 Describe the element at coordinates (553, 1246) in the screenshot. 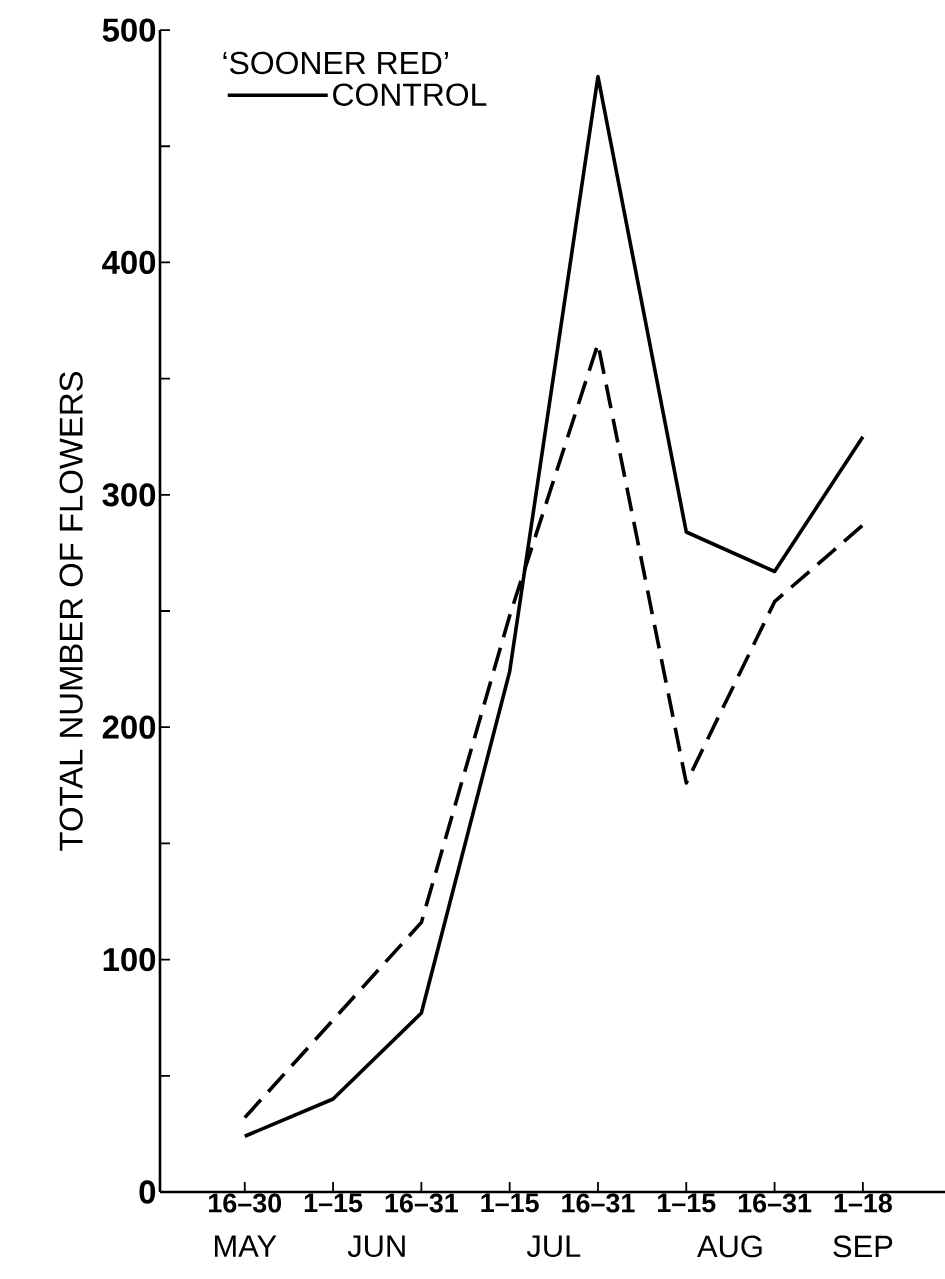

I see `text: JUL` at that location.